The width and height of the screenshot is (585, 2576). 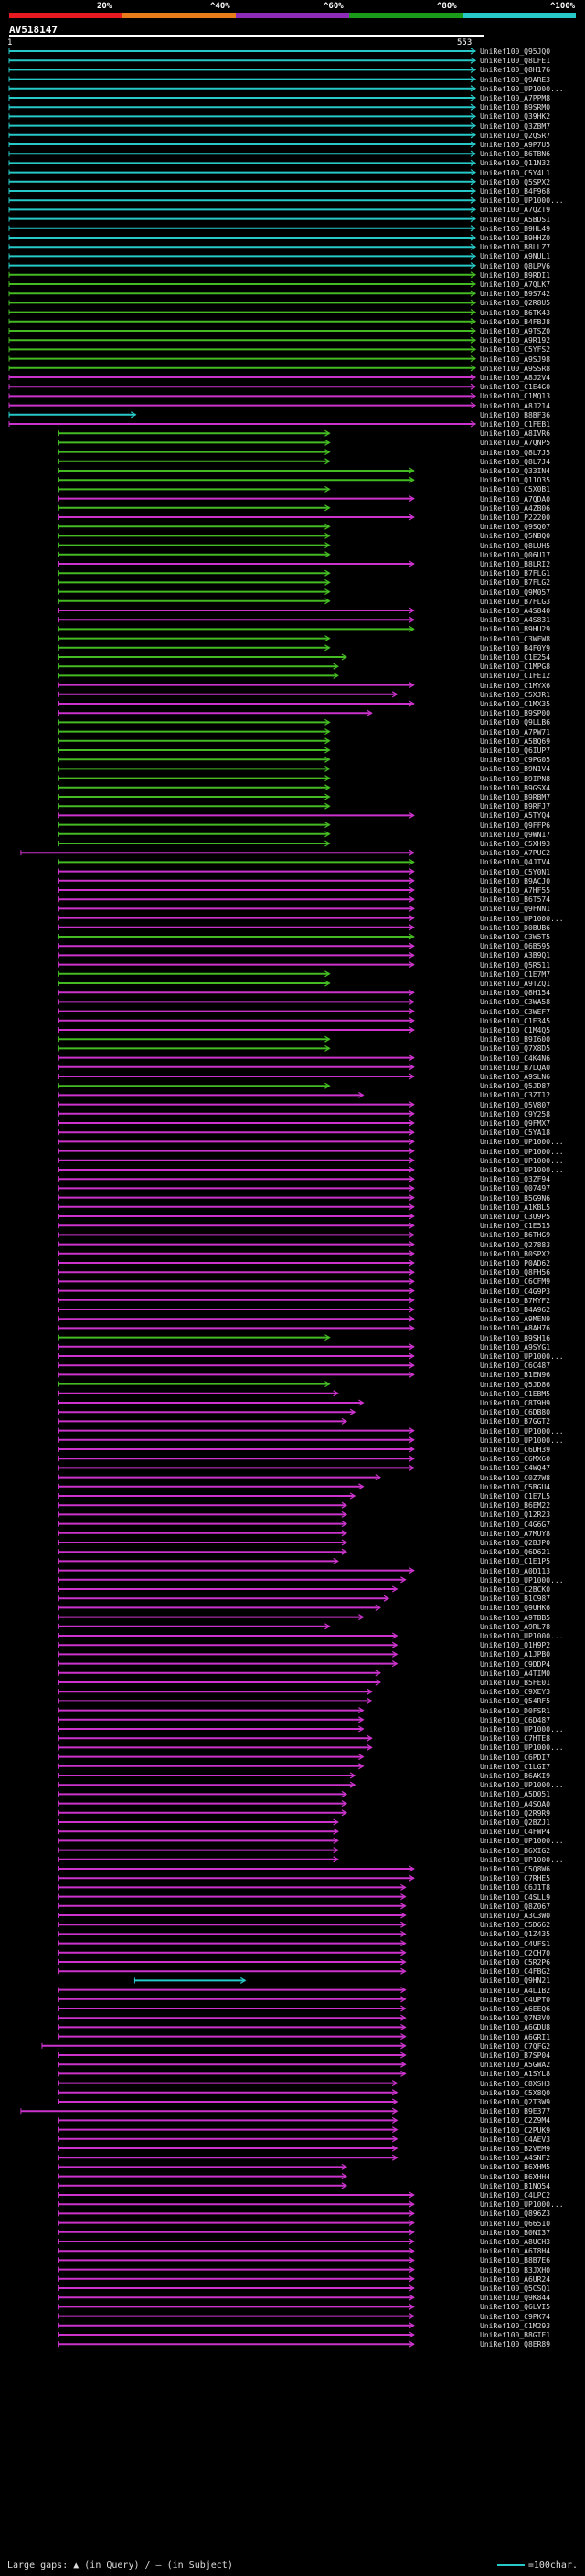 I want to click on hit-label: UniRef100_A5BQ69, so click(x=515, y=741).